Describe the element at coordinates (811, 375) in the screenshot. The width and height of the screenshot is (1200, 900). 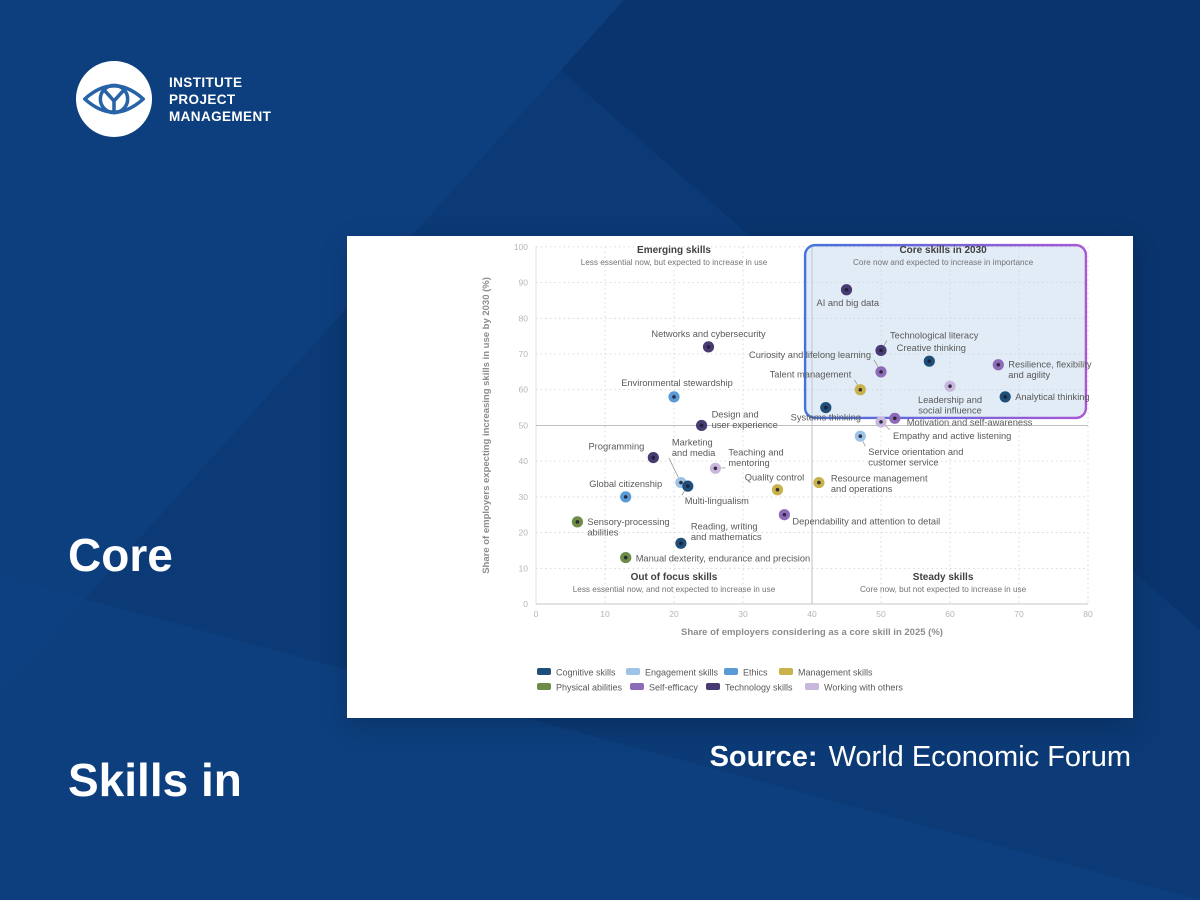
I see `svg-text: Talent management` at that location.